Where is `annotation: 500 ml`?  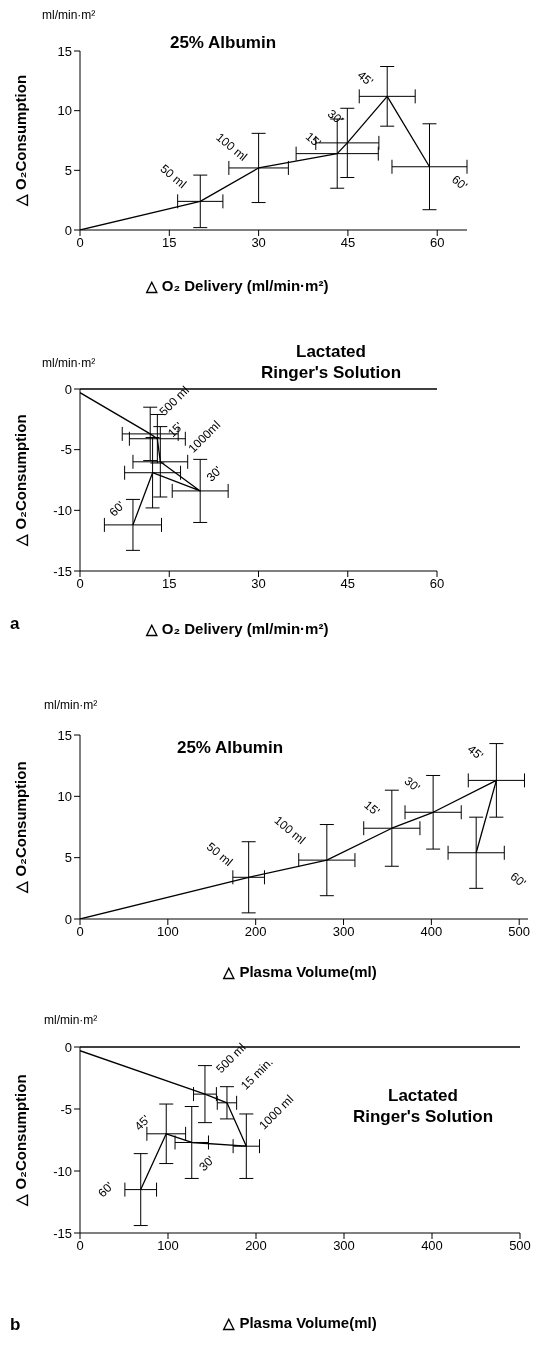
annotation: 500 ml is located at coordinates (174, 401).